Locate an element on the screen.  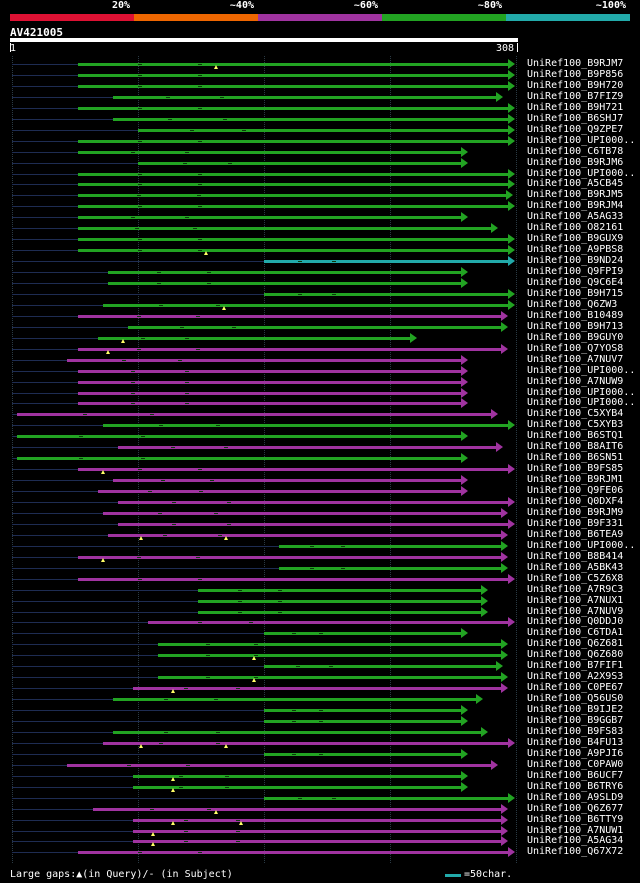
hit-row: UniRef100_C5Z6X8 is located at coordinates (320, 578).